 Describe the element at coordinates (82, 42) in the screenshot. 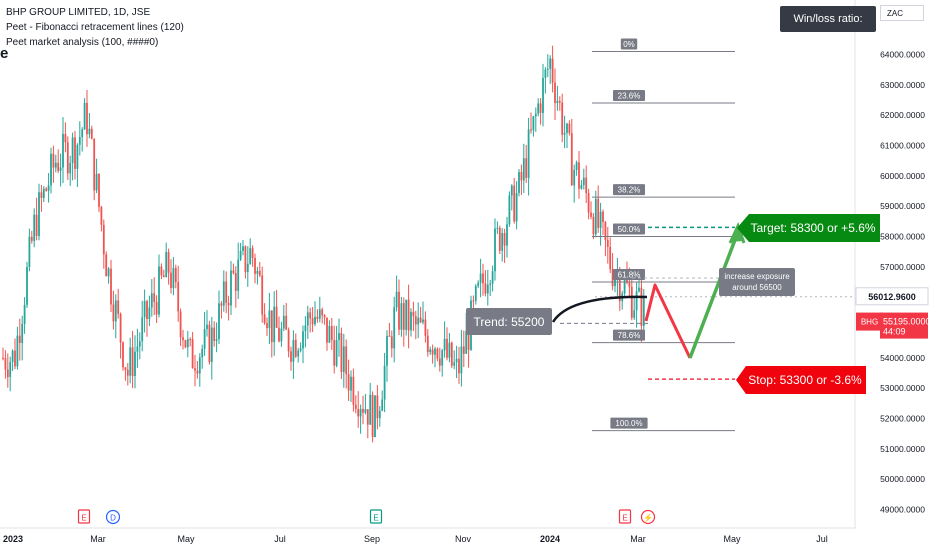

I see `indicator-market-analysis: Peet market analysis (100, ####0)` at that location.